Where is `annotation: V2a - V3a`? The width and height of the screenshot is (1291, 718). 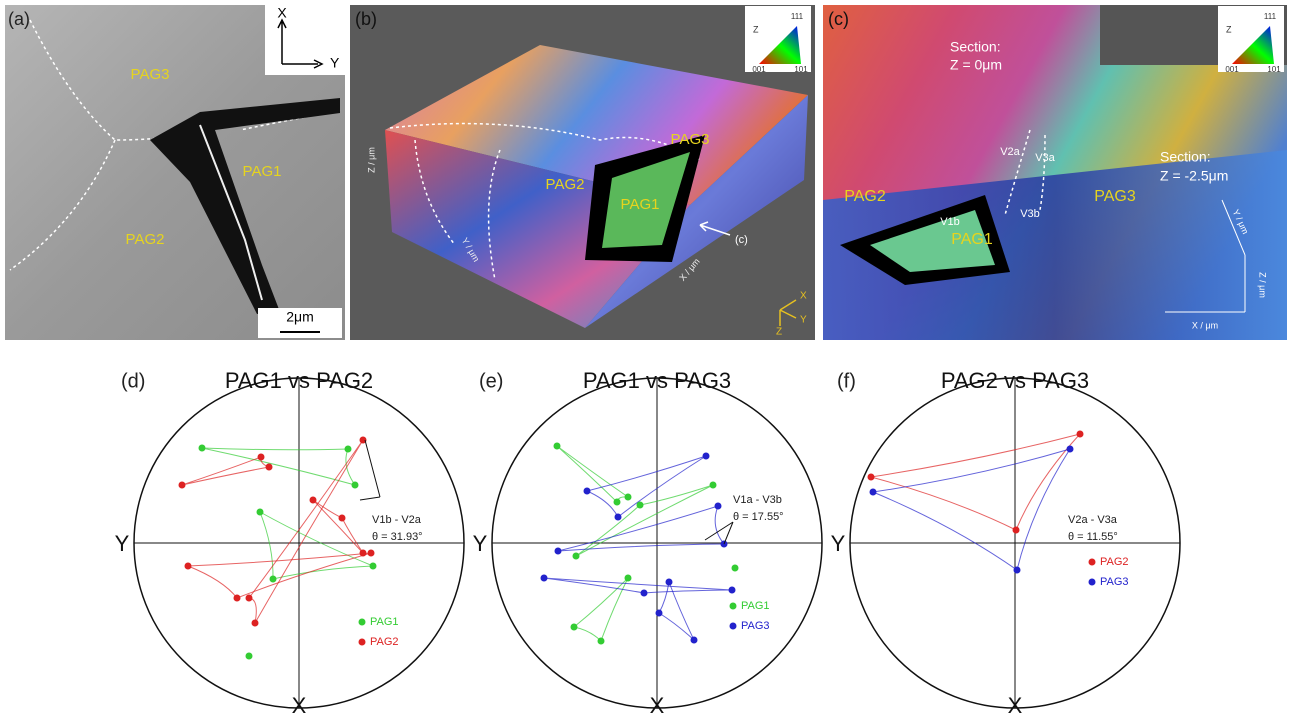 annotation: V2a - V3a is located at coordinates (1093, 520).